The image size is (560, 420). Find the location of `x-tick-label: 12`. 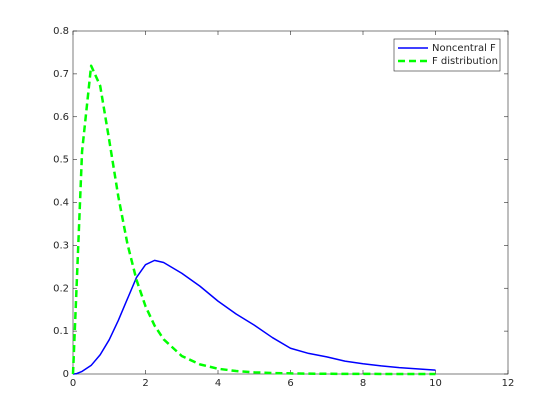

x-tick-label: 12 is located at coordinates (508, 383).